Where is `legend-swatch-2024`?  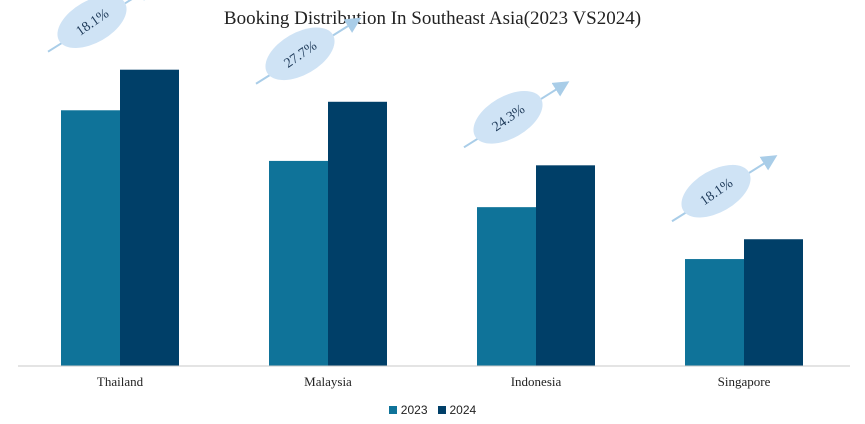 legend-swatch-2024 is located at coordinates (441, 410).